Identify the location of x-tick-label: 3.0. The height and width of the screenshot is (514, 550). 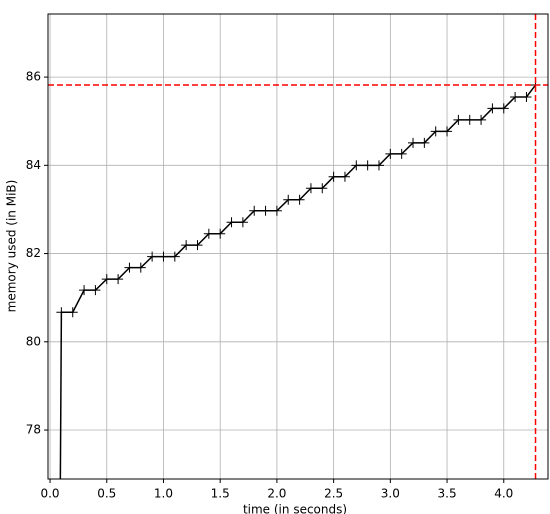
(390, 494).